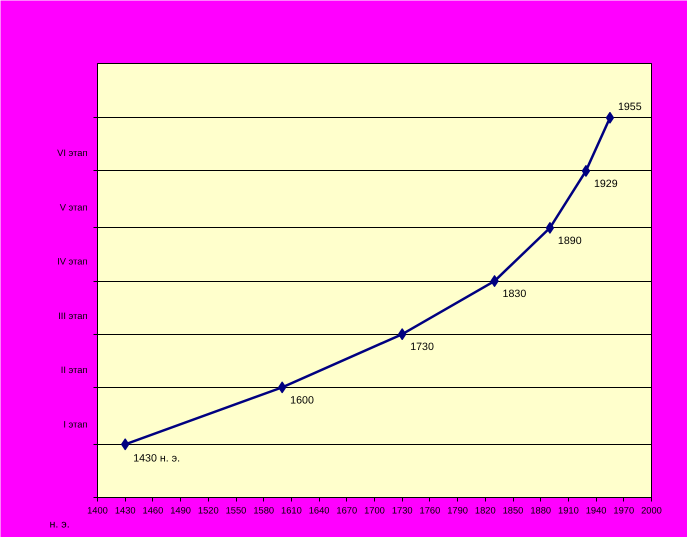  Describe the element at coordinates (72, 261) in the screenshot. I see `text: IV этап` at that location.